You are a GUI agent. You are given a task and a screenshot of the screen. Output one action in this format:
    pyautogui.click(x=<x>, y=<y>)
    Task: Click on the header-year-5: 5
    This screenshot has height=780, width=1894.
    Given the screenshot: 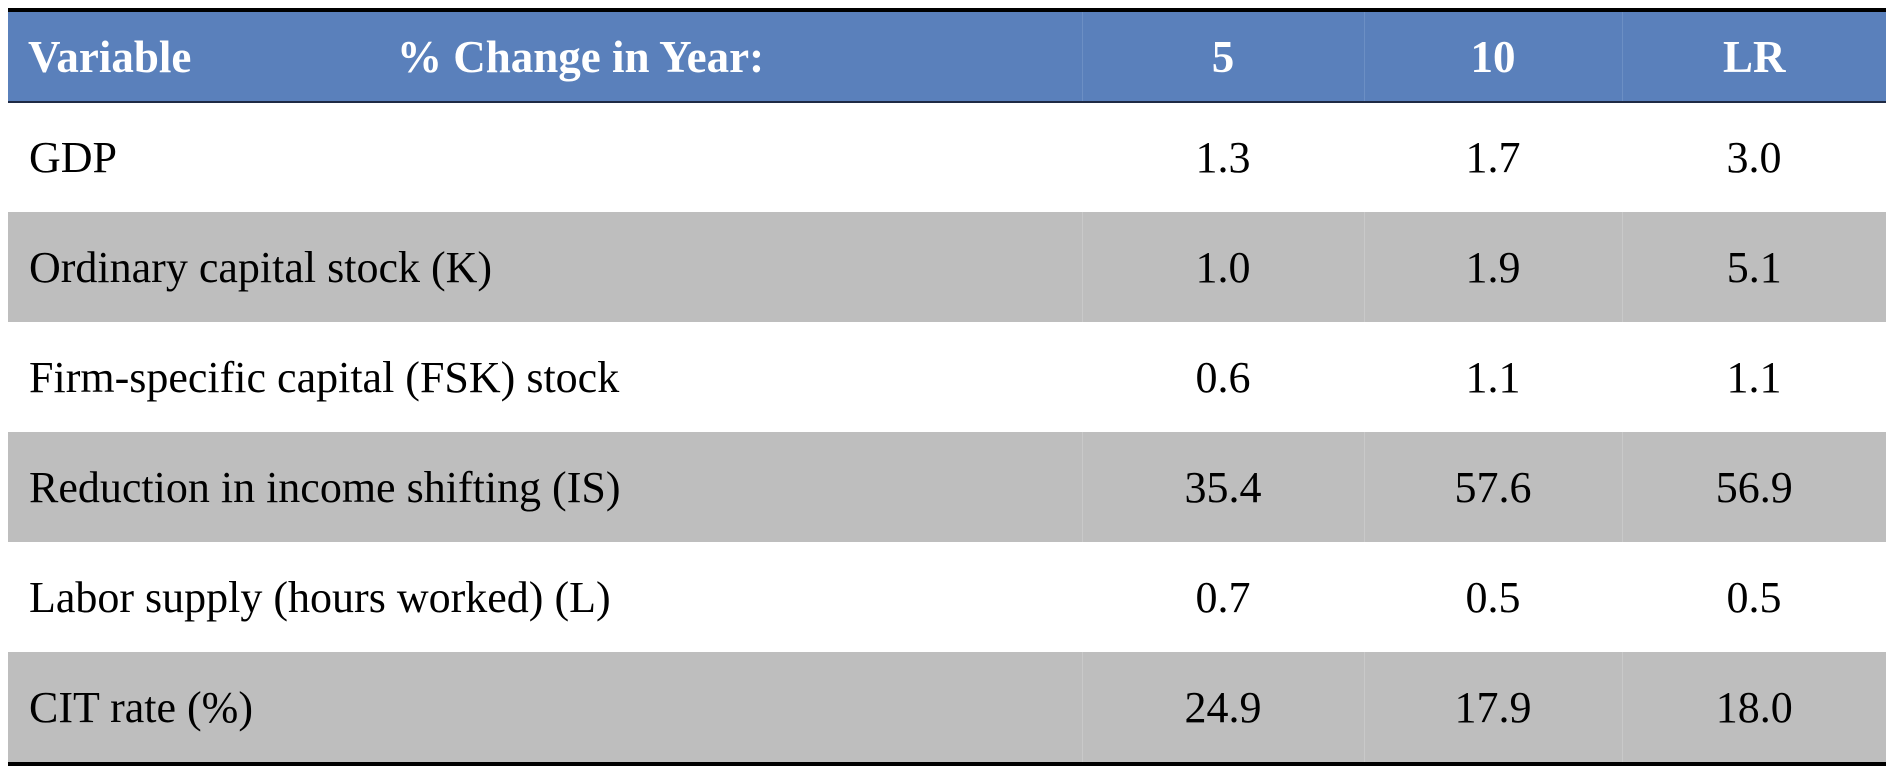 What is the action you would take?
    pyautogui.click(x=1222, y=57)
    